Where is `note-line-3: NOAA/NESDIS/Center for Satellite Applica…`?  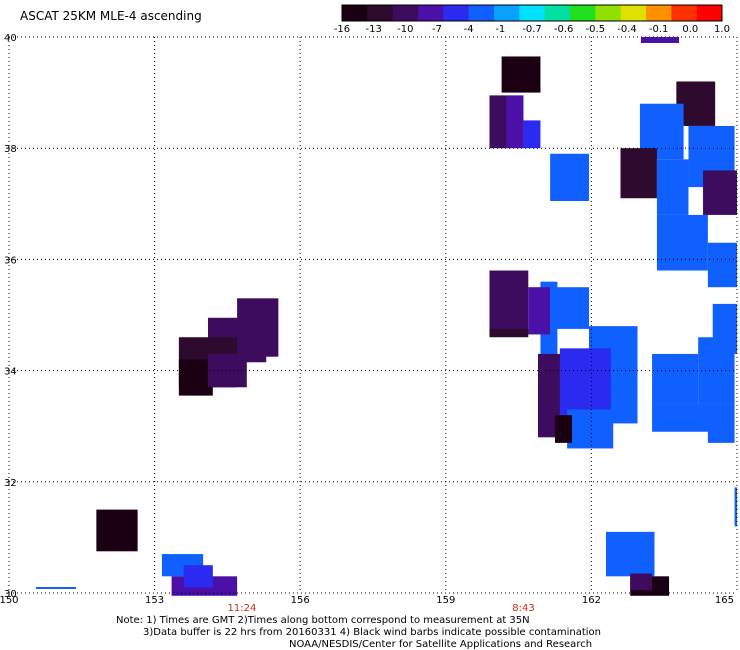 note-line-3: NOAA/NESDIS/Center for Satellite Applica… is located at coordinates (441, 644).